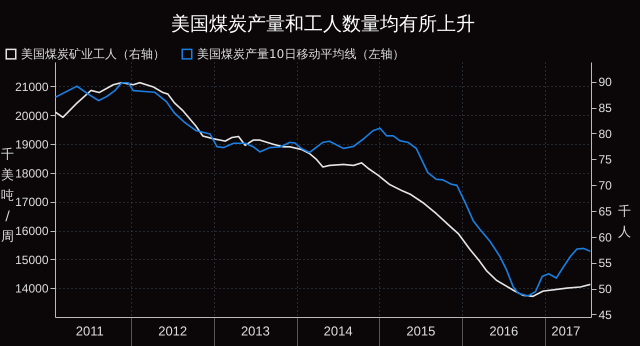 The height and width of the screenshot is (346, 640). What do you see at coordinates (32, 231) in the screenshot?
I see `y-tick-label: 16000` at bounding box center [32, 231].